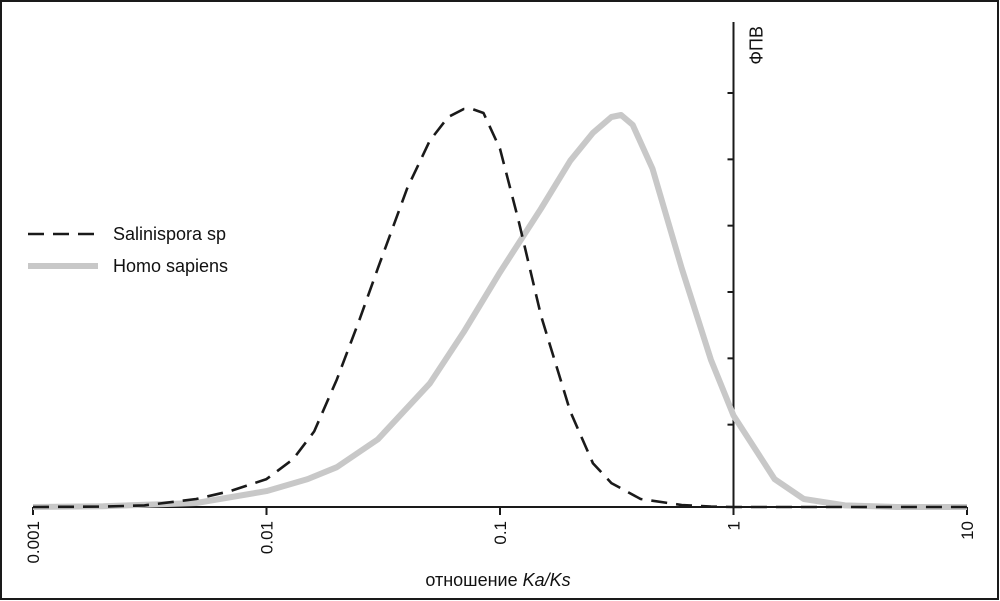 Image resolution: width=1000 pixels, height=601 pixels. I want to click on x-tick-label: 0.01, so click(267, 537).